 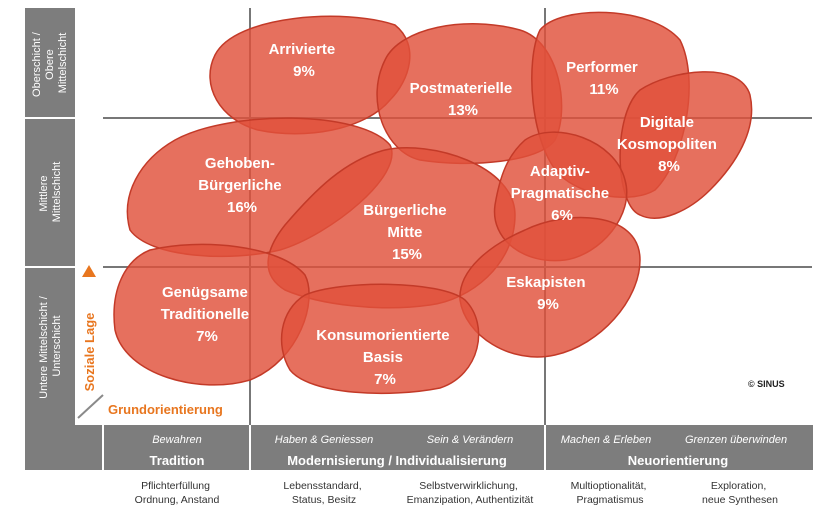 What do you see at coordinates (150, 342) in the screenshot?
I see `axis-labels: Soziale Lage Grundorientierung` at bounding box center [150, 342].